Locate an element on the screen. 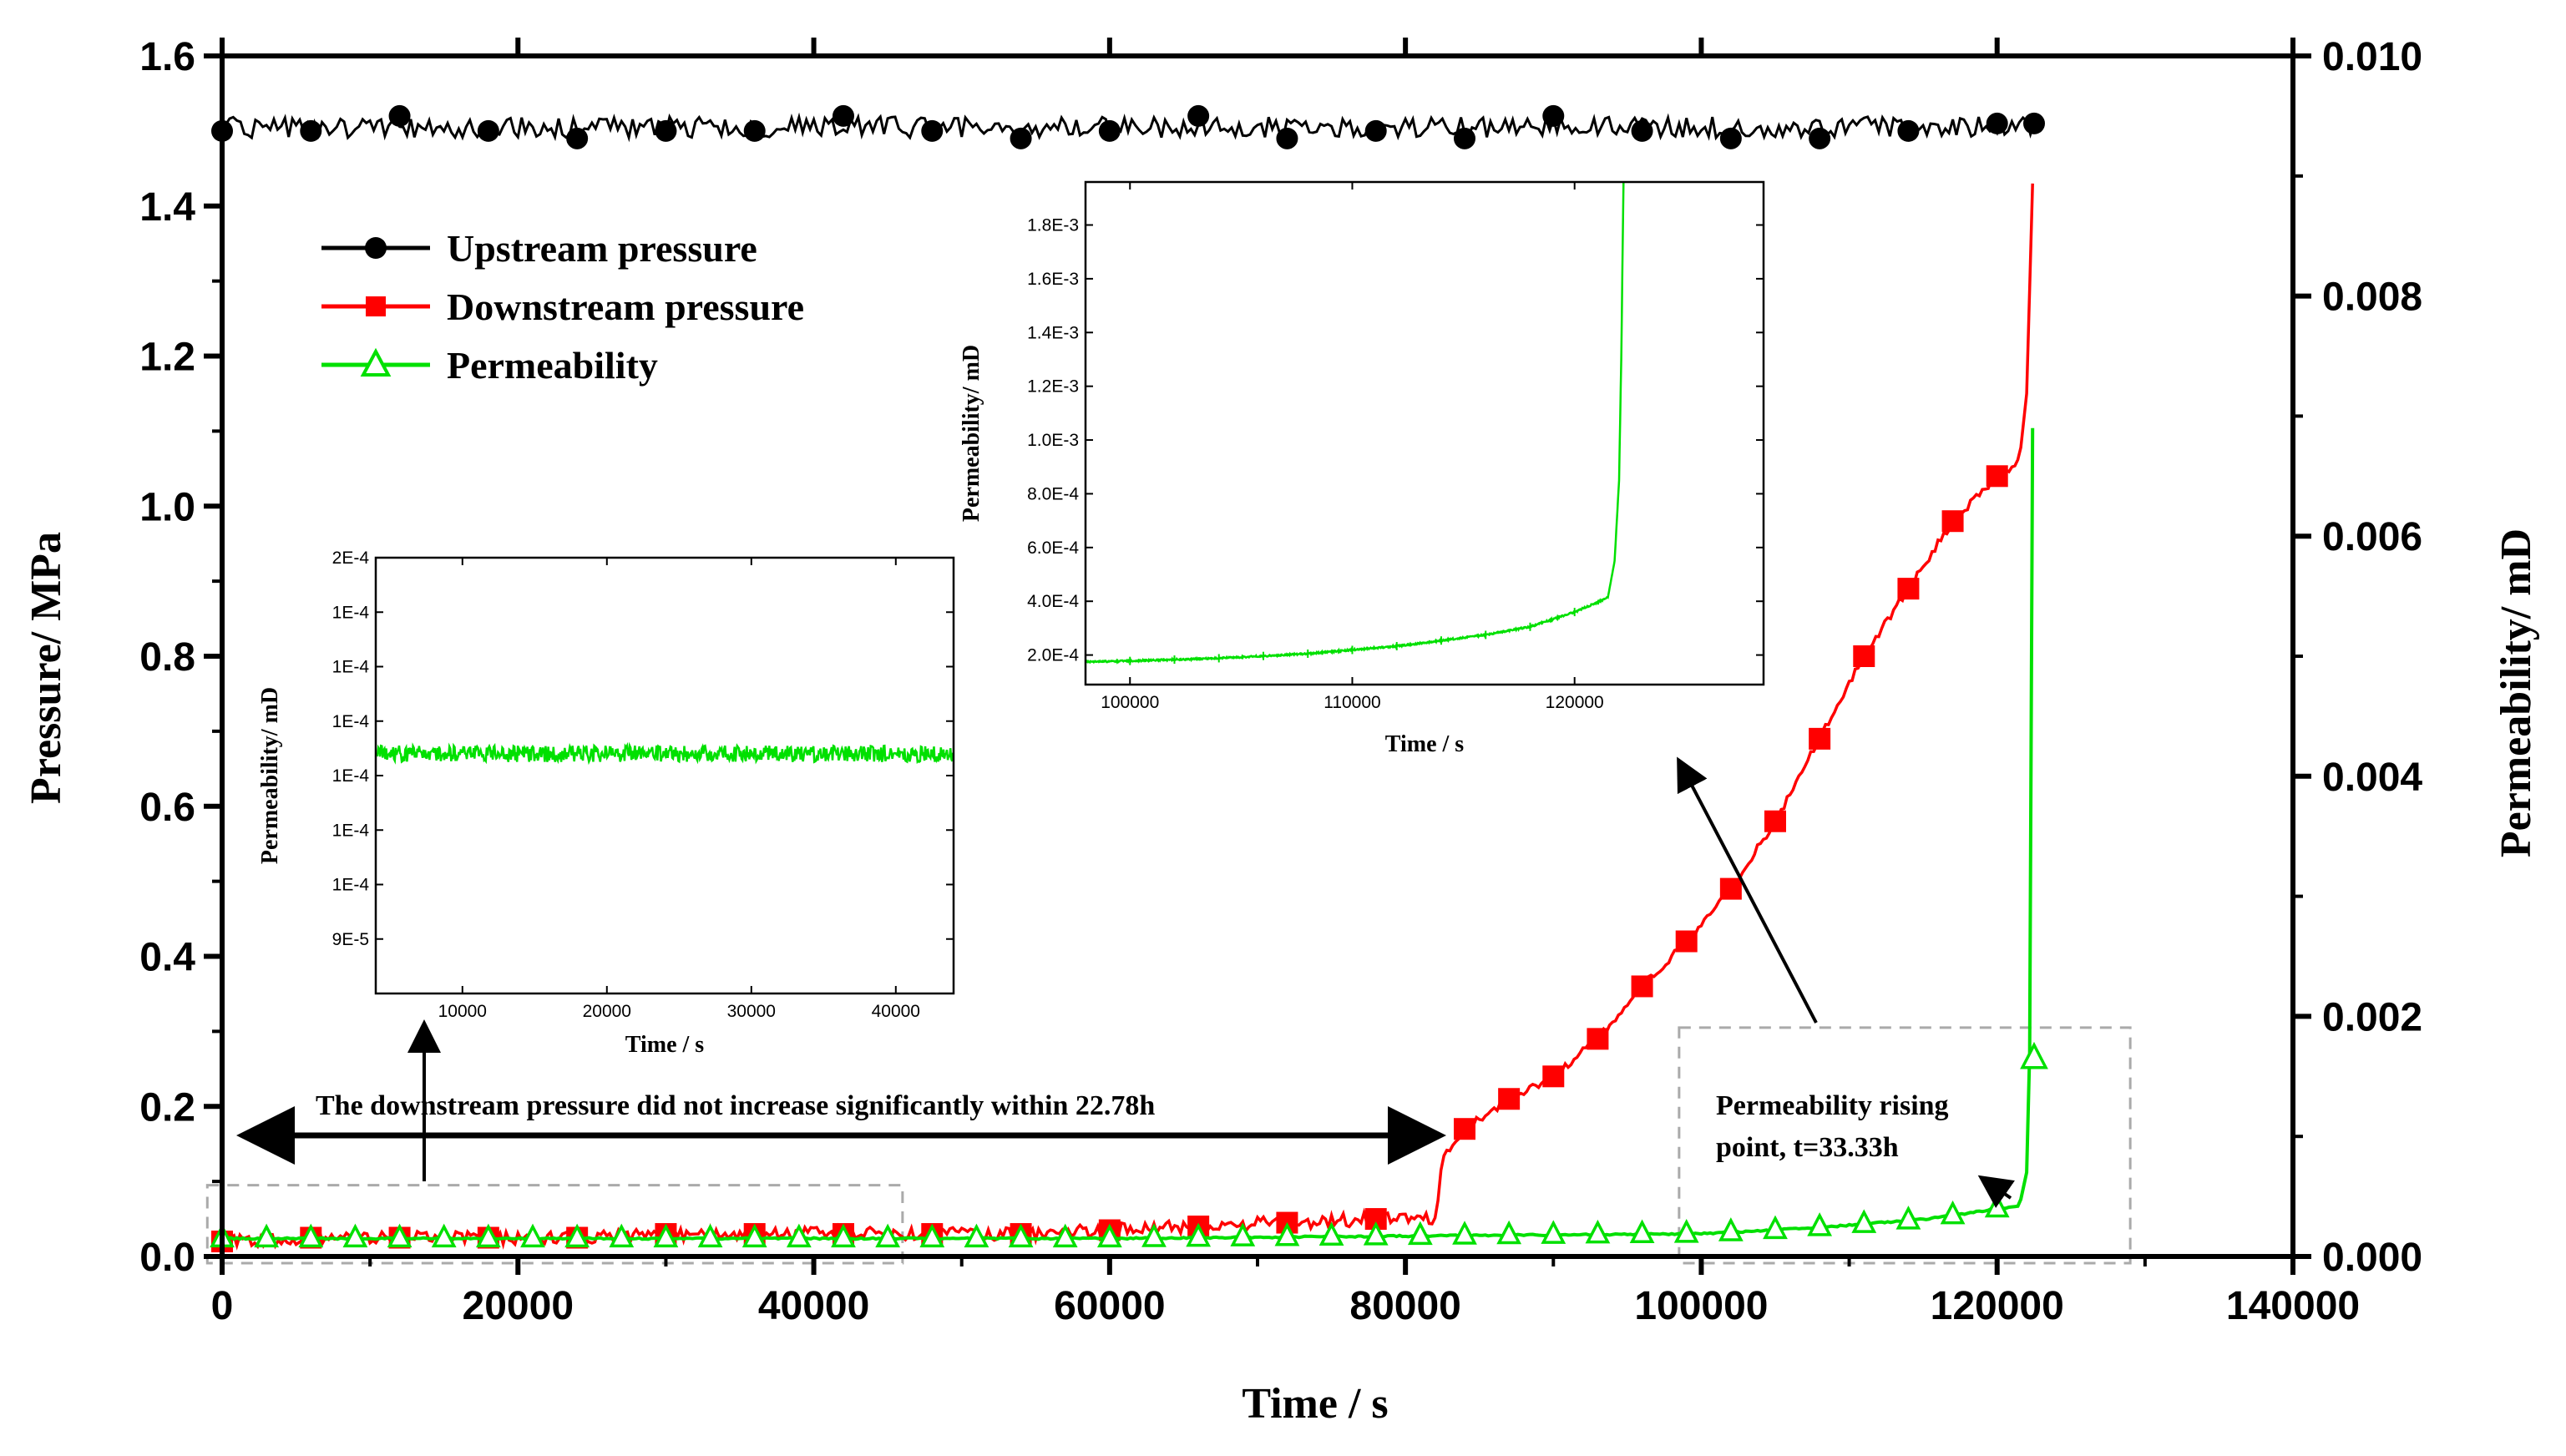 The width and height of the screenshot is (2566, 1456). legend-marker-circle is located at coordinates (376, 248).